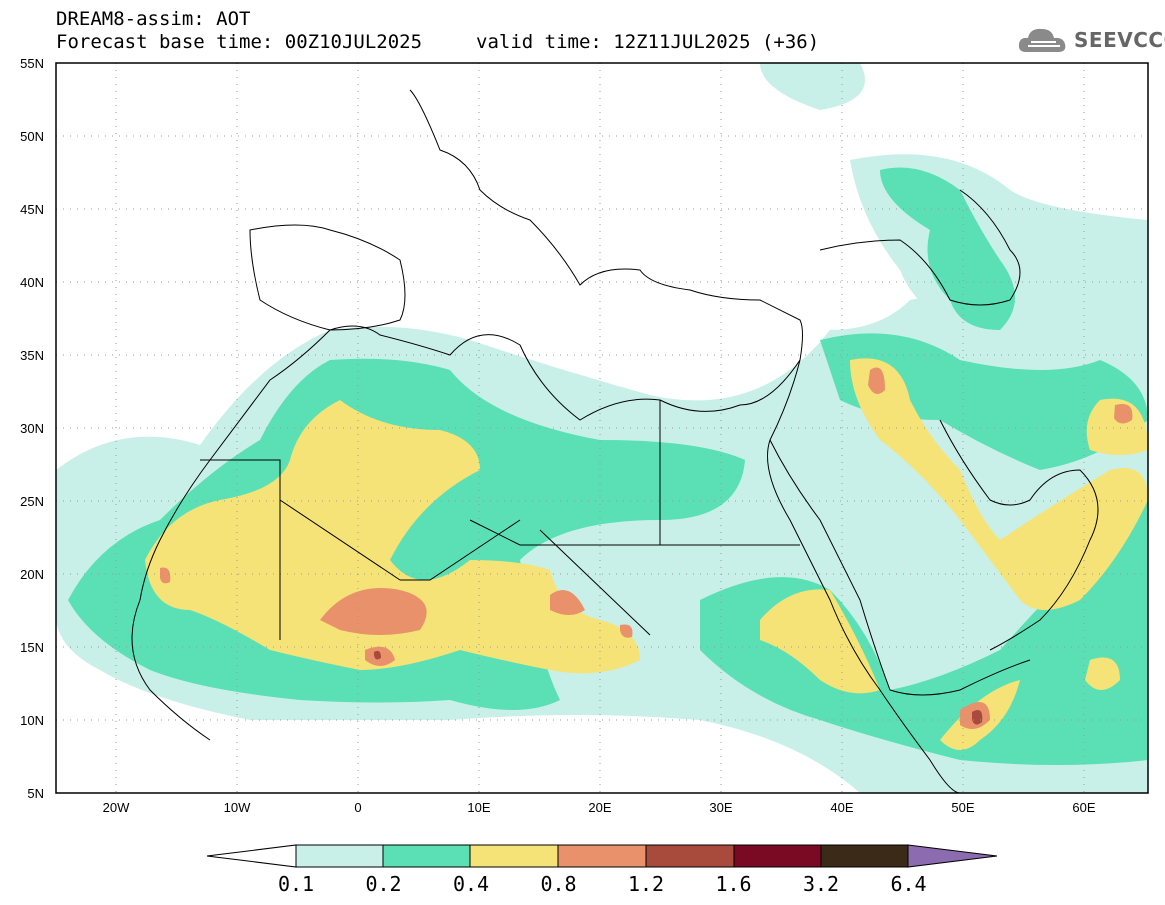  I want to click on lat-label: 20N, so click(32, 574).